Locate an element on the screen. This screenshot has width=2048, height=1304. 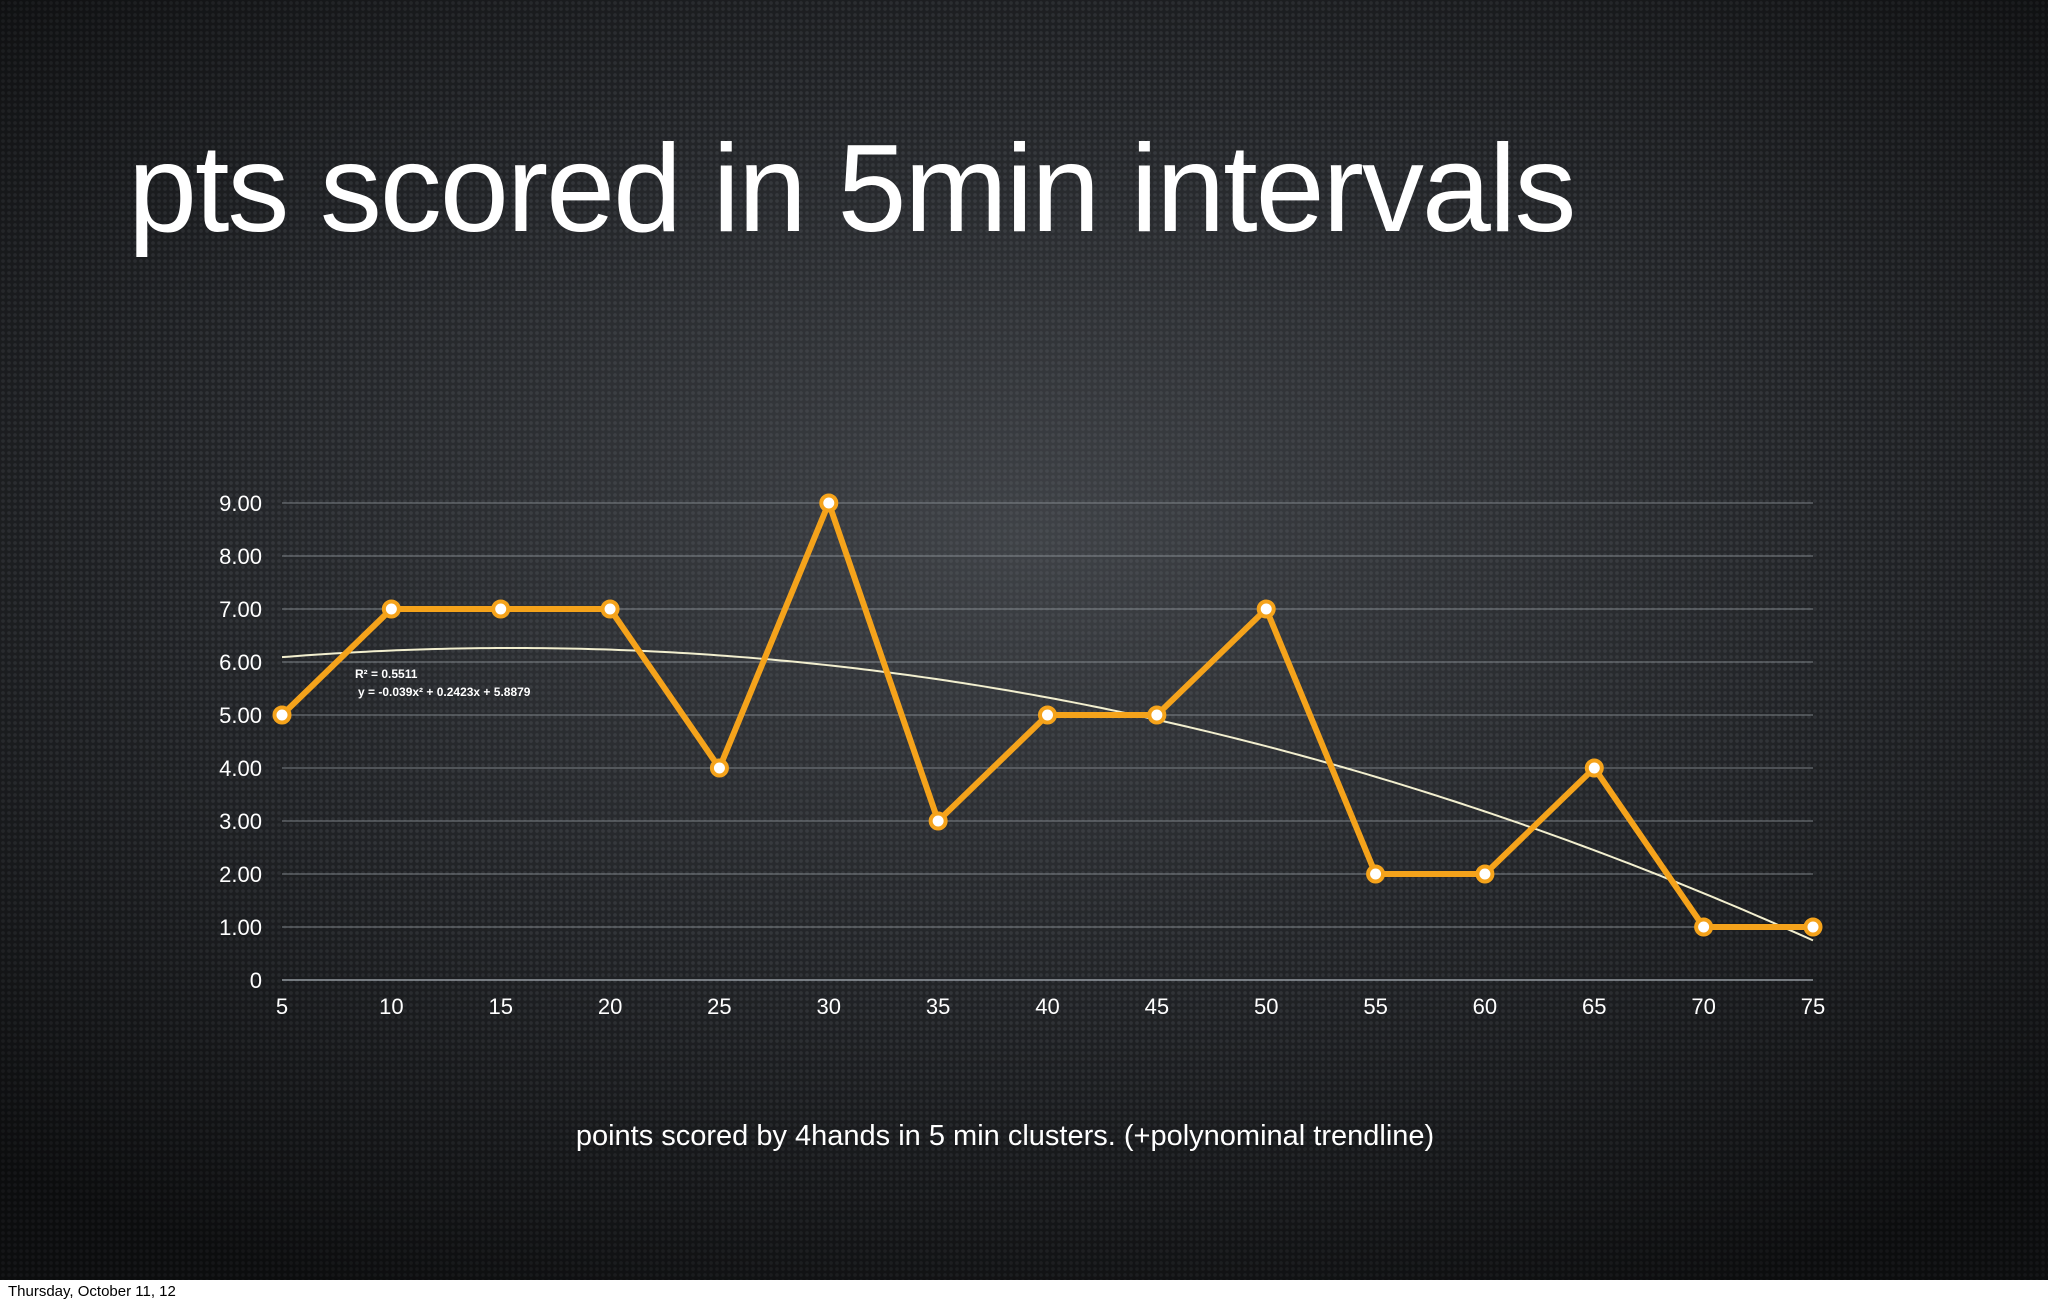
x-tick-label: 25 is located at coordinates (719, 1006).